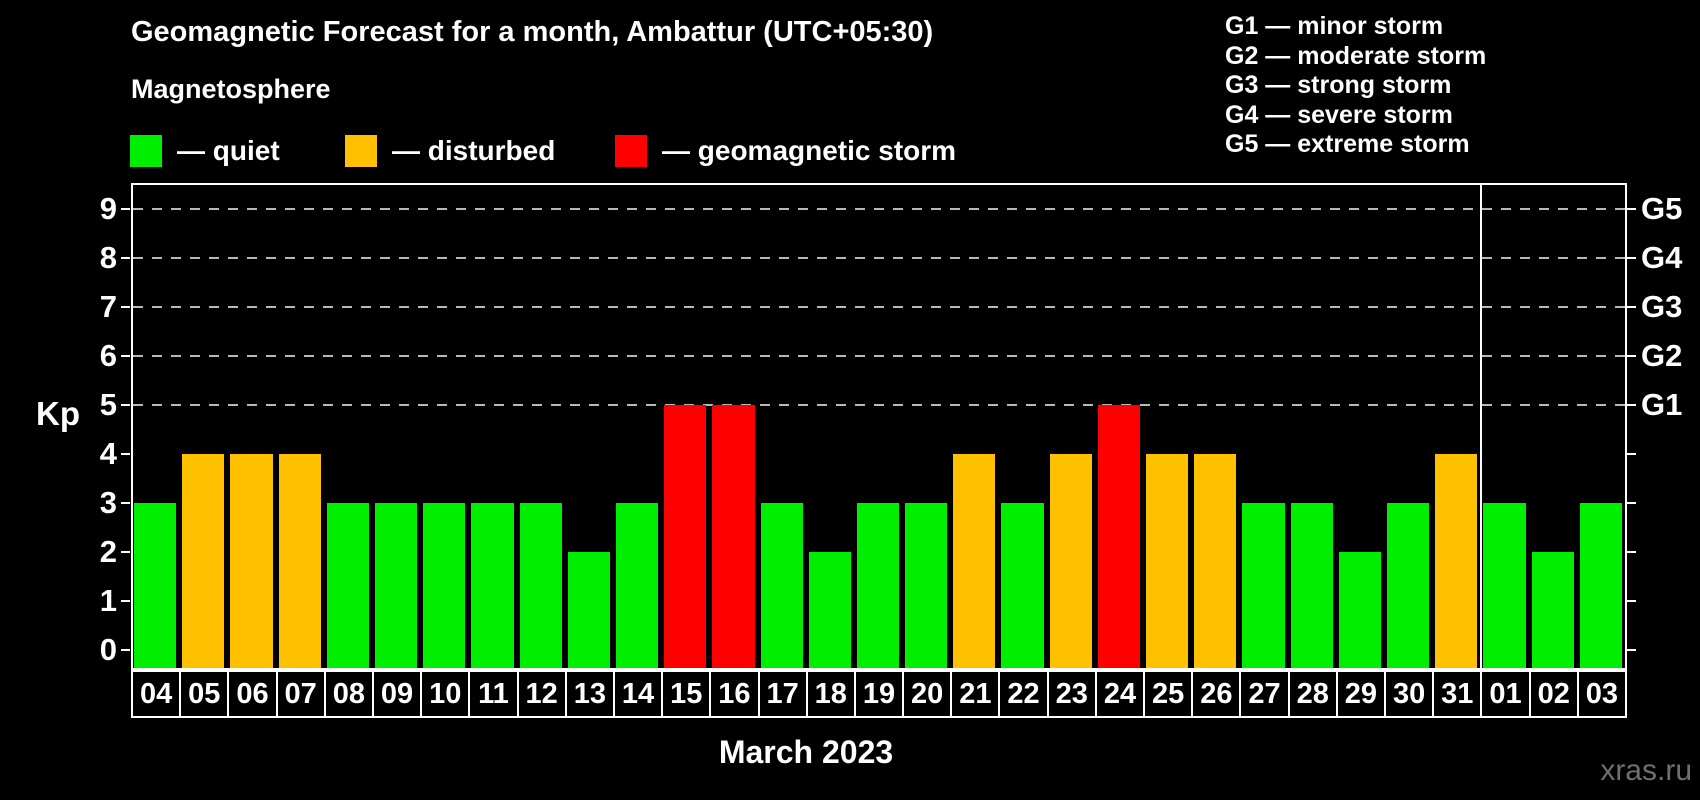  What do you see at coordinates (108, 404) in the screenshot?
I see `y-tick-label-5: 5` at bounding box center [108, 404].